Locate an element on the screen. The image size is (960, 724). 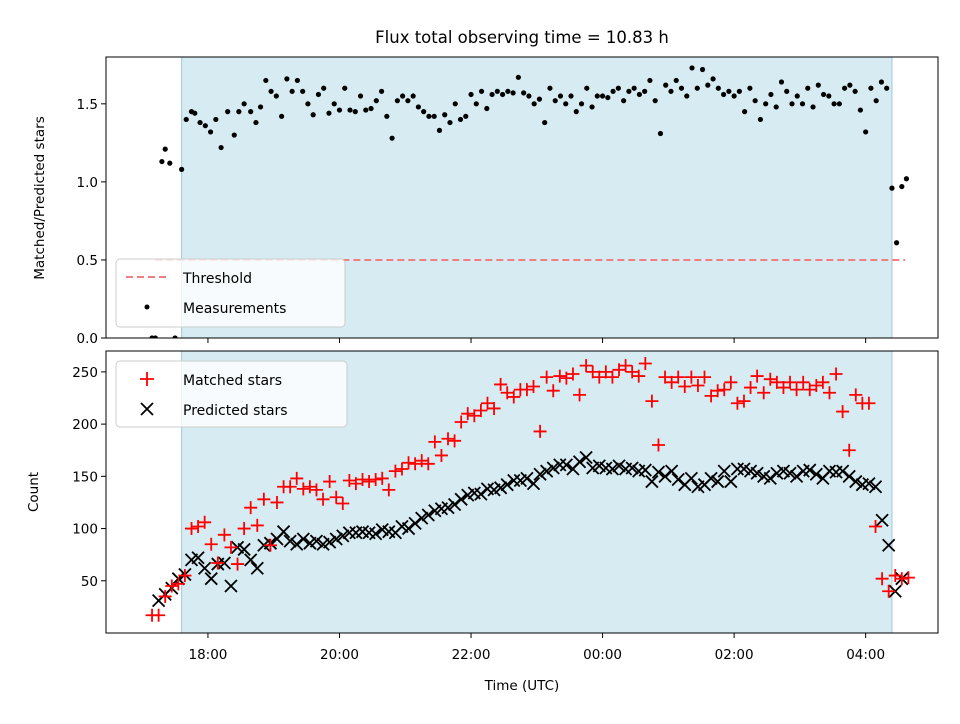
legend-predicted-label: Predicted stars is located at coordinates (235, 411).